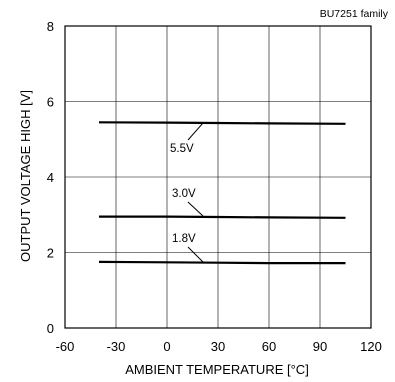  What do you see at coordinates (371, 346) in the screenshot?
I see `x-tick-label: 120` at bounding box center [371, 346].